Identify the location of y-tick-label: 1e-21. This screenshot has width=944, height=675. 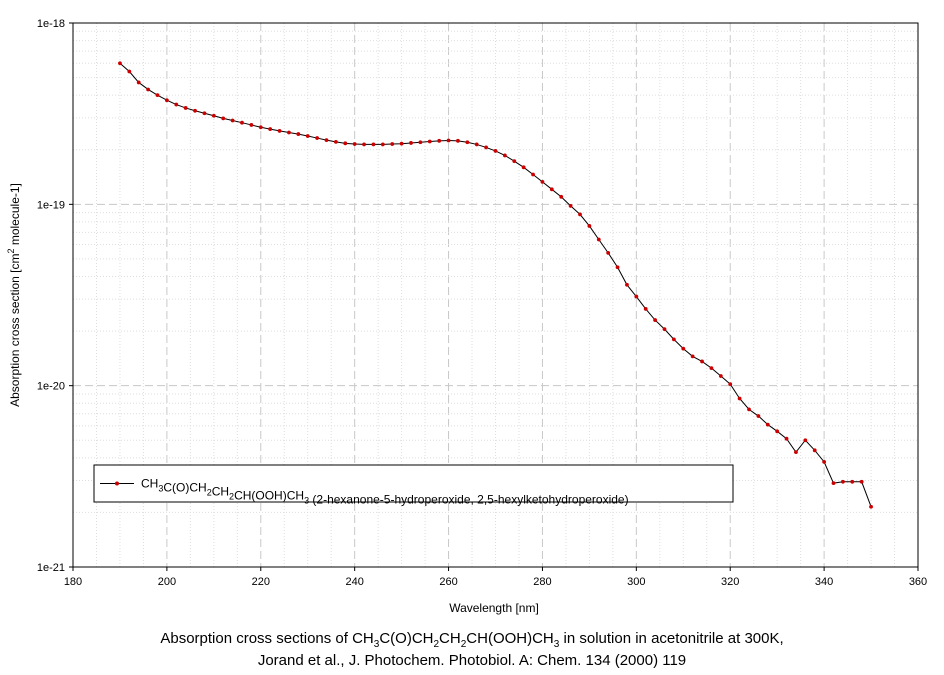
(51, 568).